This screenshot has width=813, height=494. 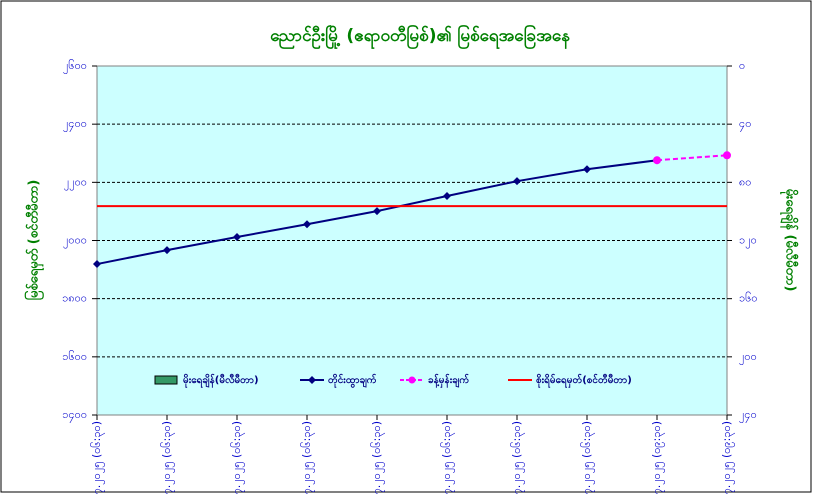 What do you see at coordinates (517, 457) in the screenshot?
I see `x-tick-label: ၁၁.၇.၂၀၂၅ (၀၆:၃၀)` at bounding box center [517, 457].